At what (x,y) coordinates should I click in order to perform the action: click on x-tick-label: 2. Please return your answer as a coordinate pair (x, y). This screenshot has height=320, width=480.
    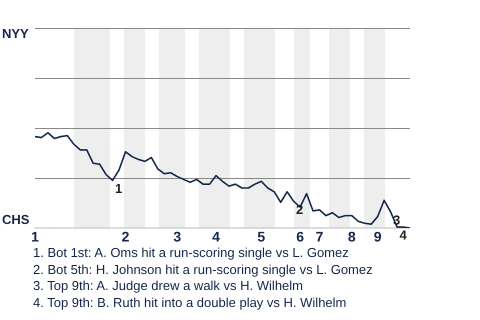
    Looking at the image, I should click on (126, 236).